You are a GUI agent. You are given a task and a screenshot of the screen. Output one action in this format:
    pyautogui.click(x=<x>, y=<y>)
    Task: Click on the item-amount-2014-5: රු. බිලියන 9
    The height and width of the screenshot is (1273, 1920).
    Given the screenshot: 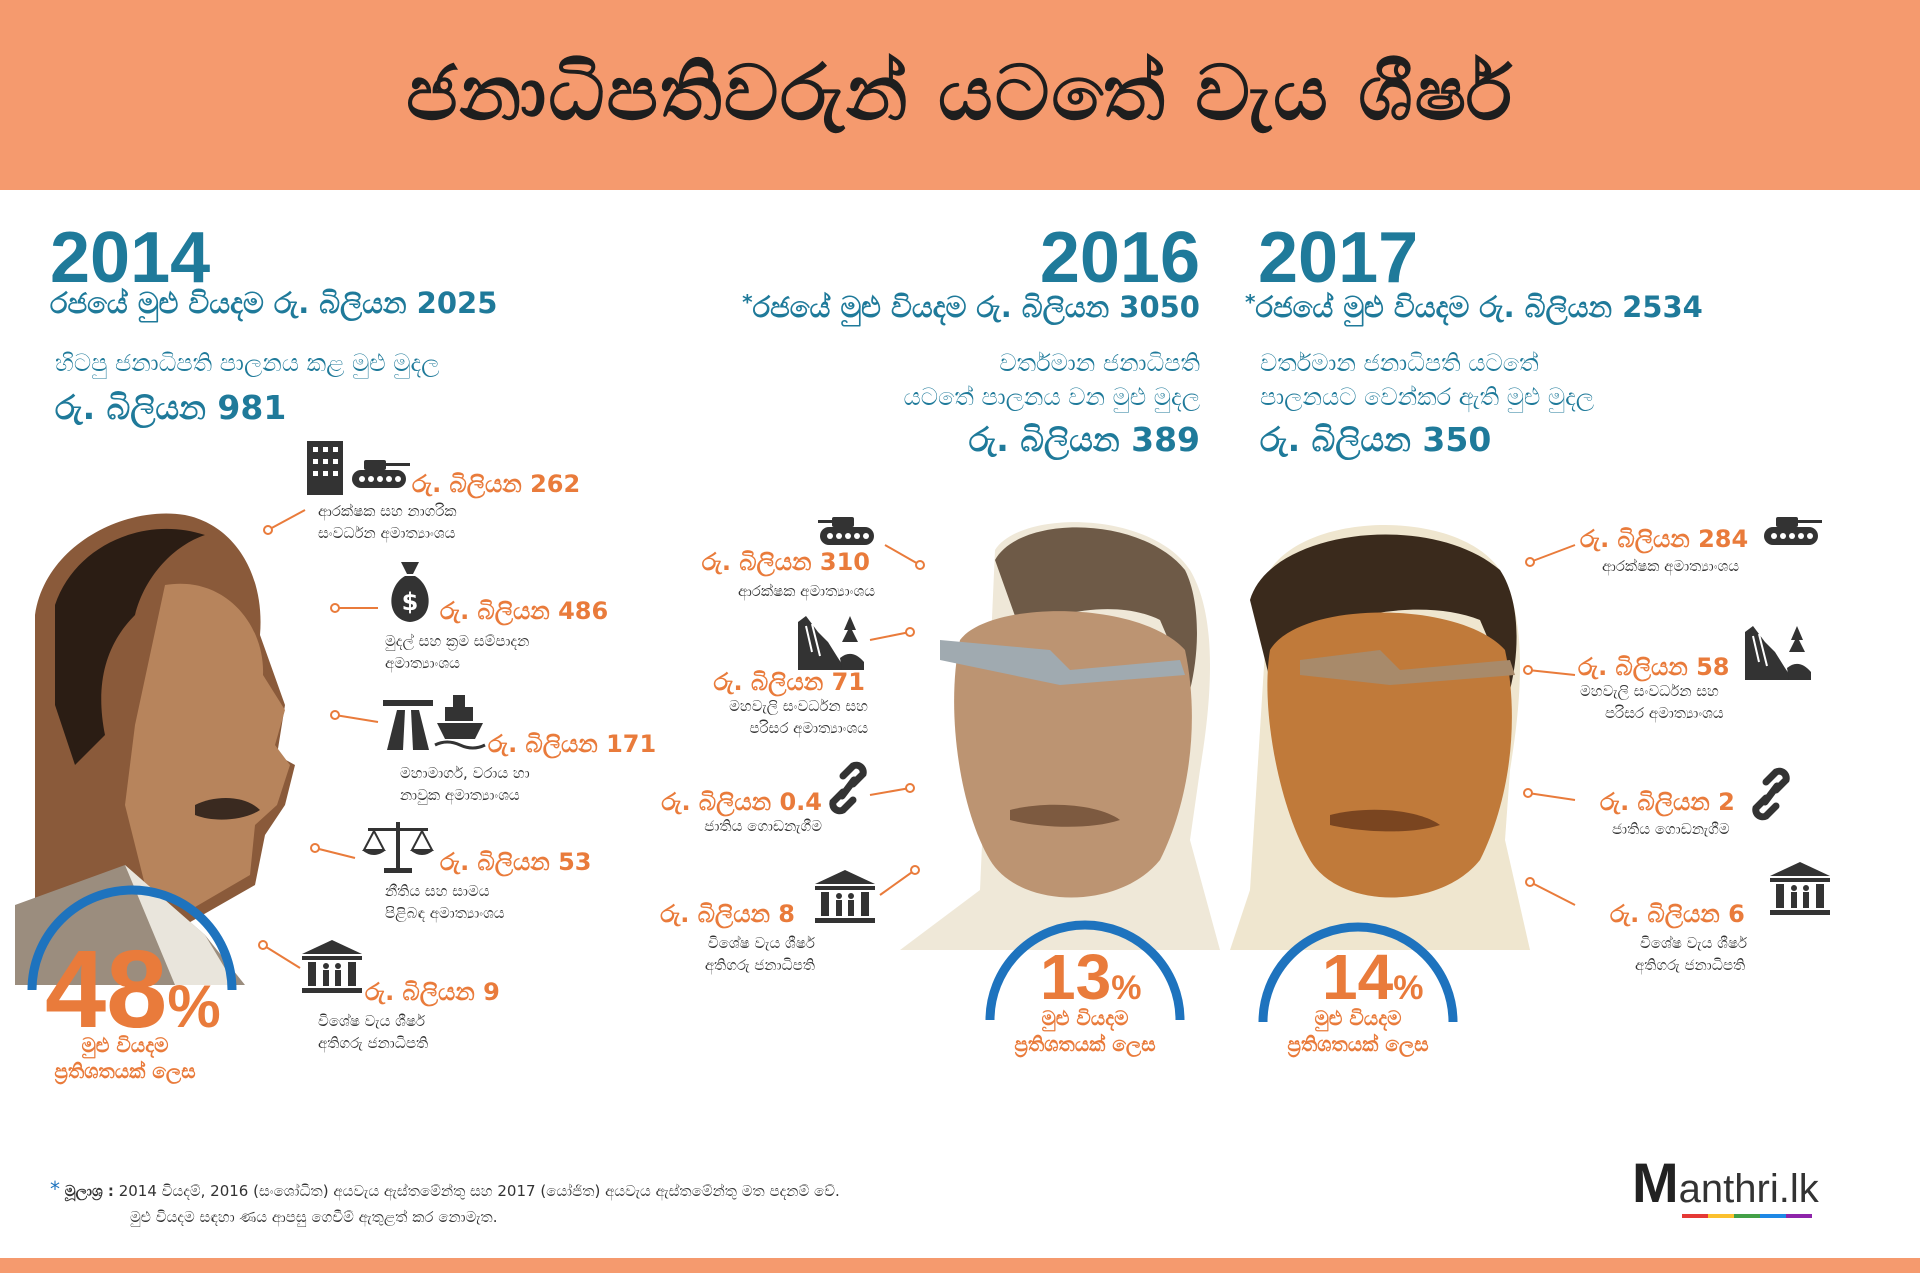 What is the action you would take?
    pyautogui.click(x=432, y=992)
    